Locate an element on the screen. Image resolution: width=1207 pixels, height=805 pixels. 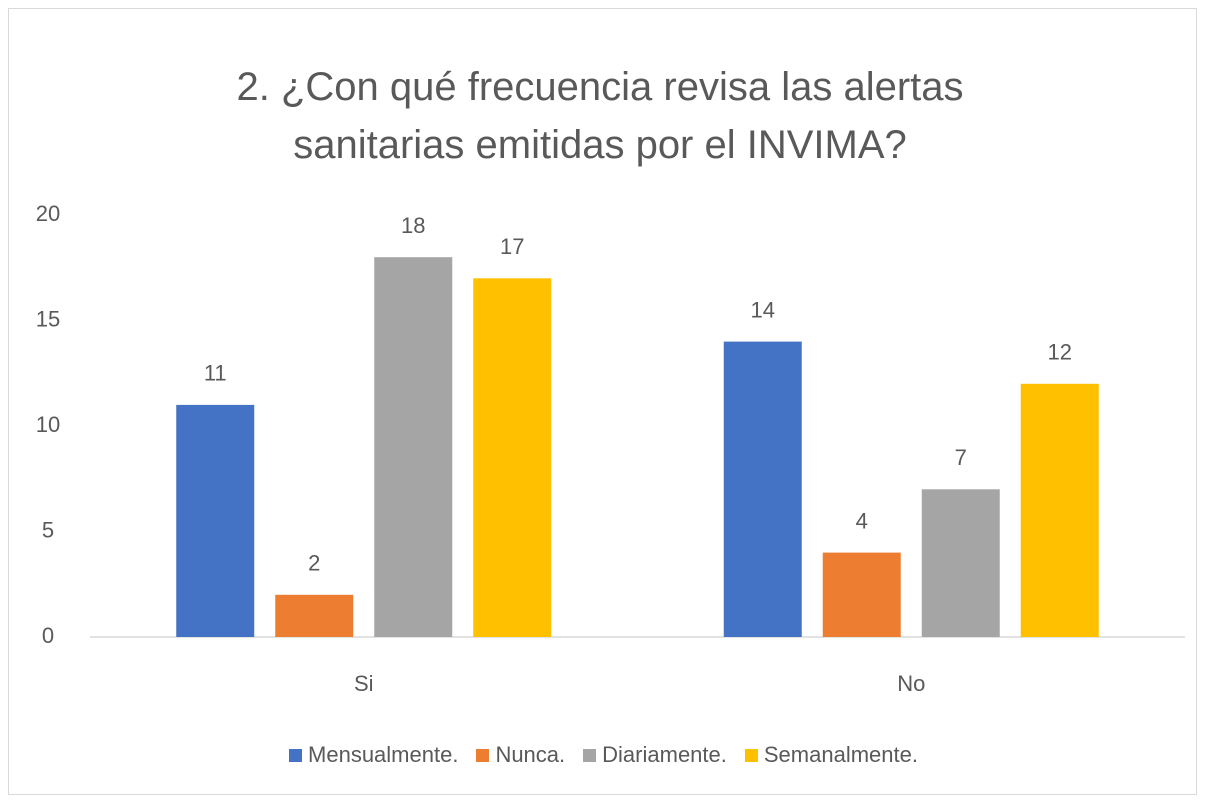
y-tick-label: 15 is located at coordinates (48, 318).